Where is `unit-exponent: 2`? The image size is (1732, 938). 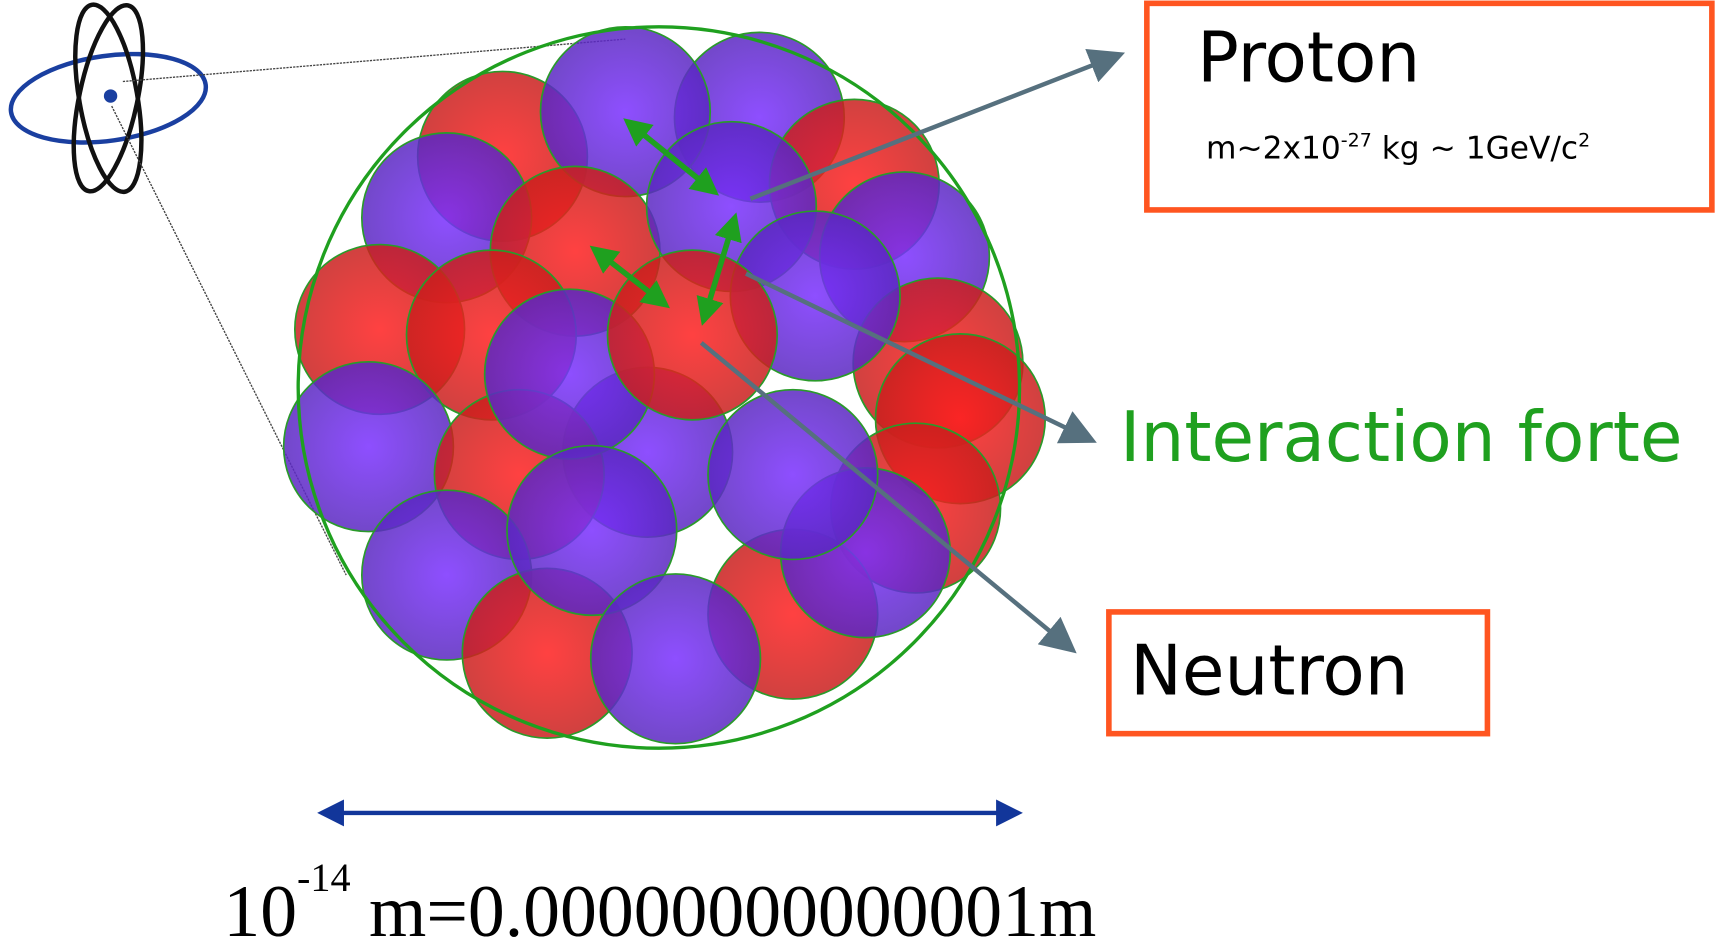 unit-exponent: 2 is located at coordinates (1584, 140).